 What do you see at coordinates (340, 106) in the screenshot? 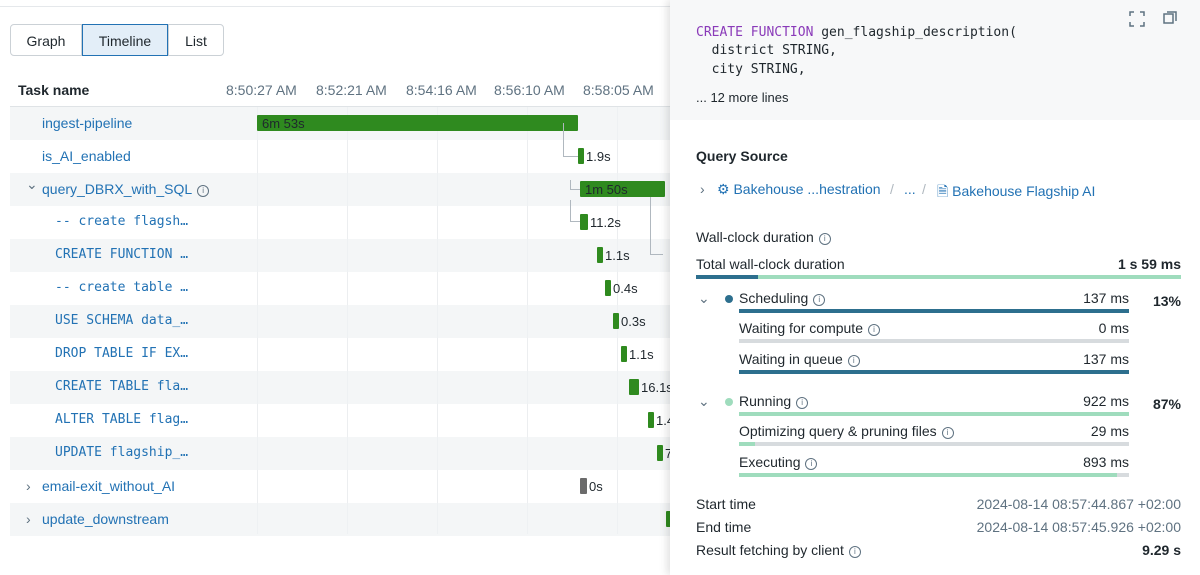
I see `header-border` at bounding box center [340, 106].